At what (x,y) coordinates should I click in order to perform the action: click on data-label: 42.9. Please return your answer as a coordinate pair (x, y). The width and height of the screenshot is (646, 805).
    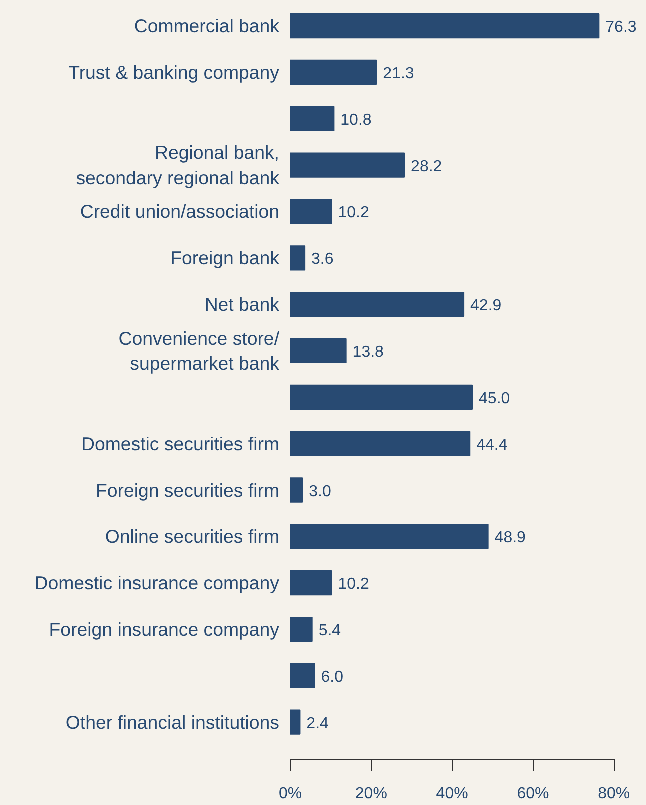
    Looking at the image, I should click on (486, 306).